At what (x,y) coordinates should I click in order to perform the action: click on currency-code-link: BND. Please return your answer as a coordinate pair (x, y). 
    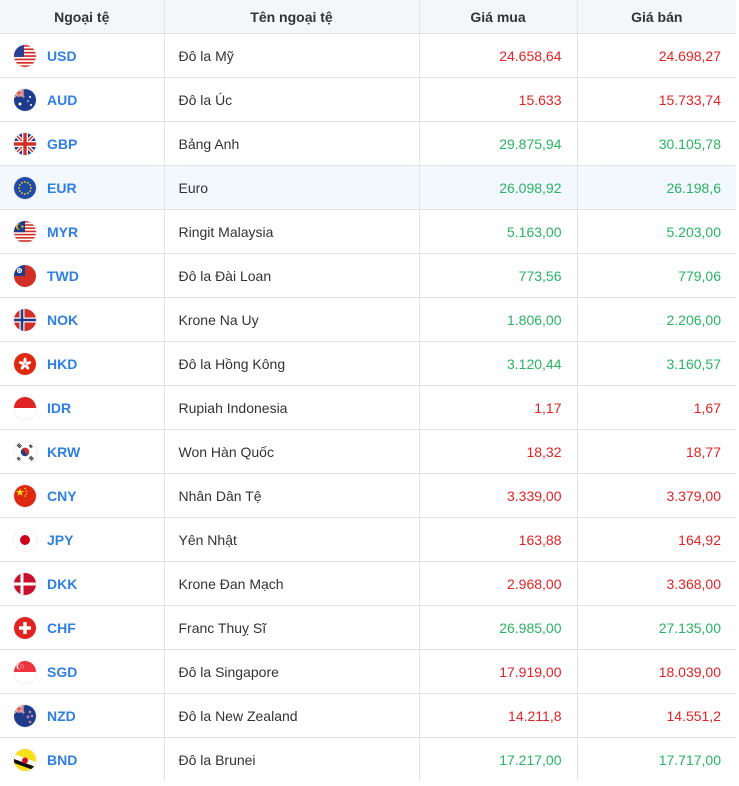
    Looking at the image, I should click on (62, 759).